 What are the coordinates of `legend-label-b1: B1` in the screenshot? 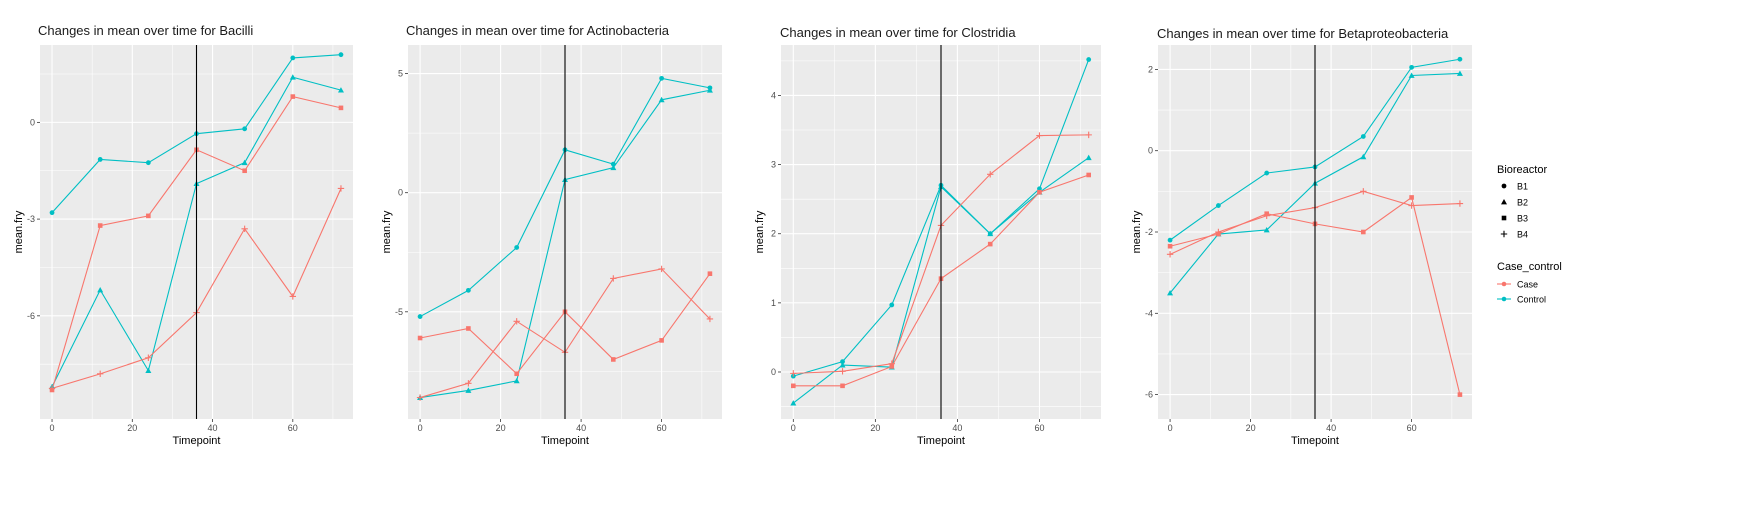 It's located at (1522, 187).